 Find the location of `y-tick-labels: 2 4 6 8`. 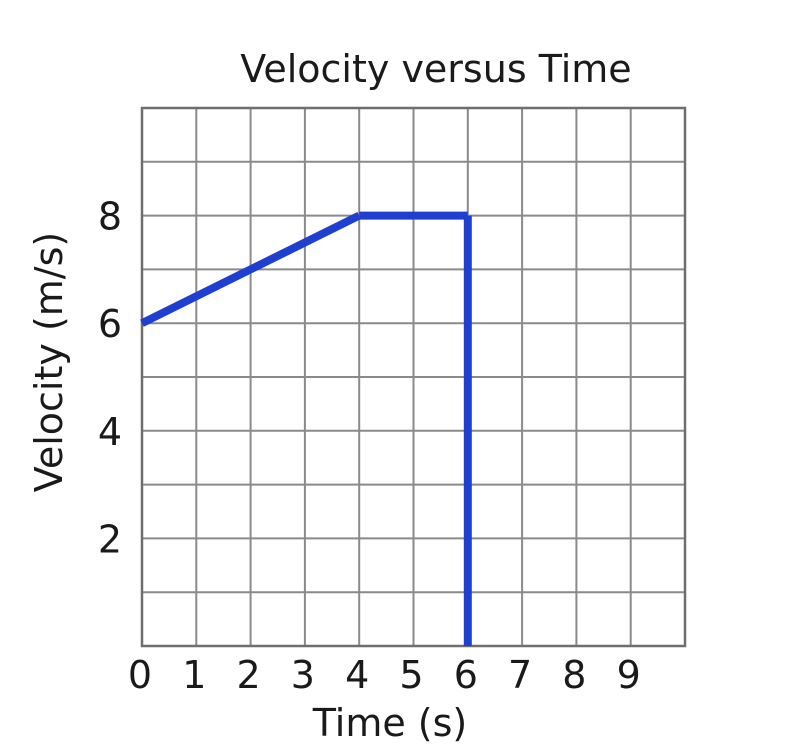

y-tick-labels: 2 4 6 8 is located at coordinates (110, 378).